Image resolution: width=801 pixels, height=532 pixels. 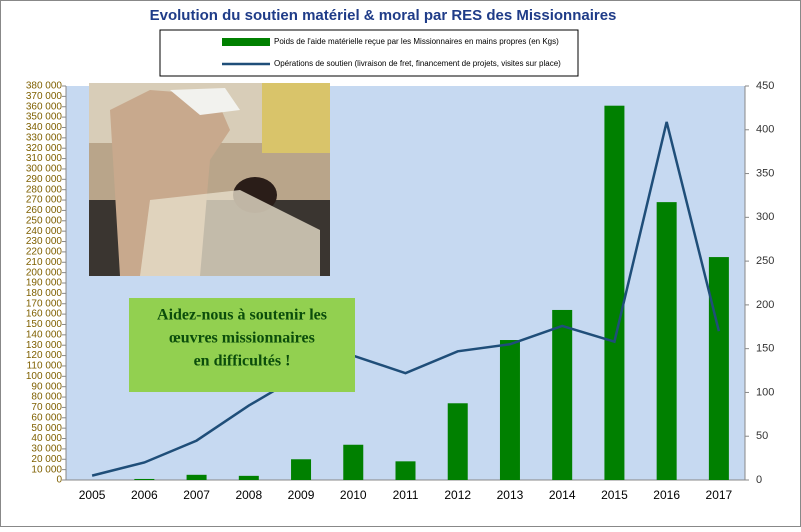 What do you see at coordinates (44, 324) in the screenshot?
I see `y-tick-label: 150 000` at bounding box center [44, 324].